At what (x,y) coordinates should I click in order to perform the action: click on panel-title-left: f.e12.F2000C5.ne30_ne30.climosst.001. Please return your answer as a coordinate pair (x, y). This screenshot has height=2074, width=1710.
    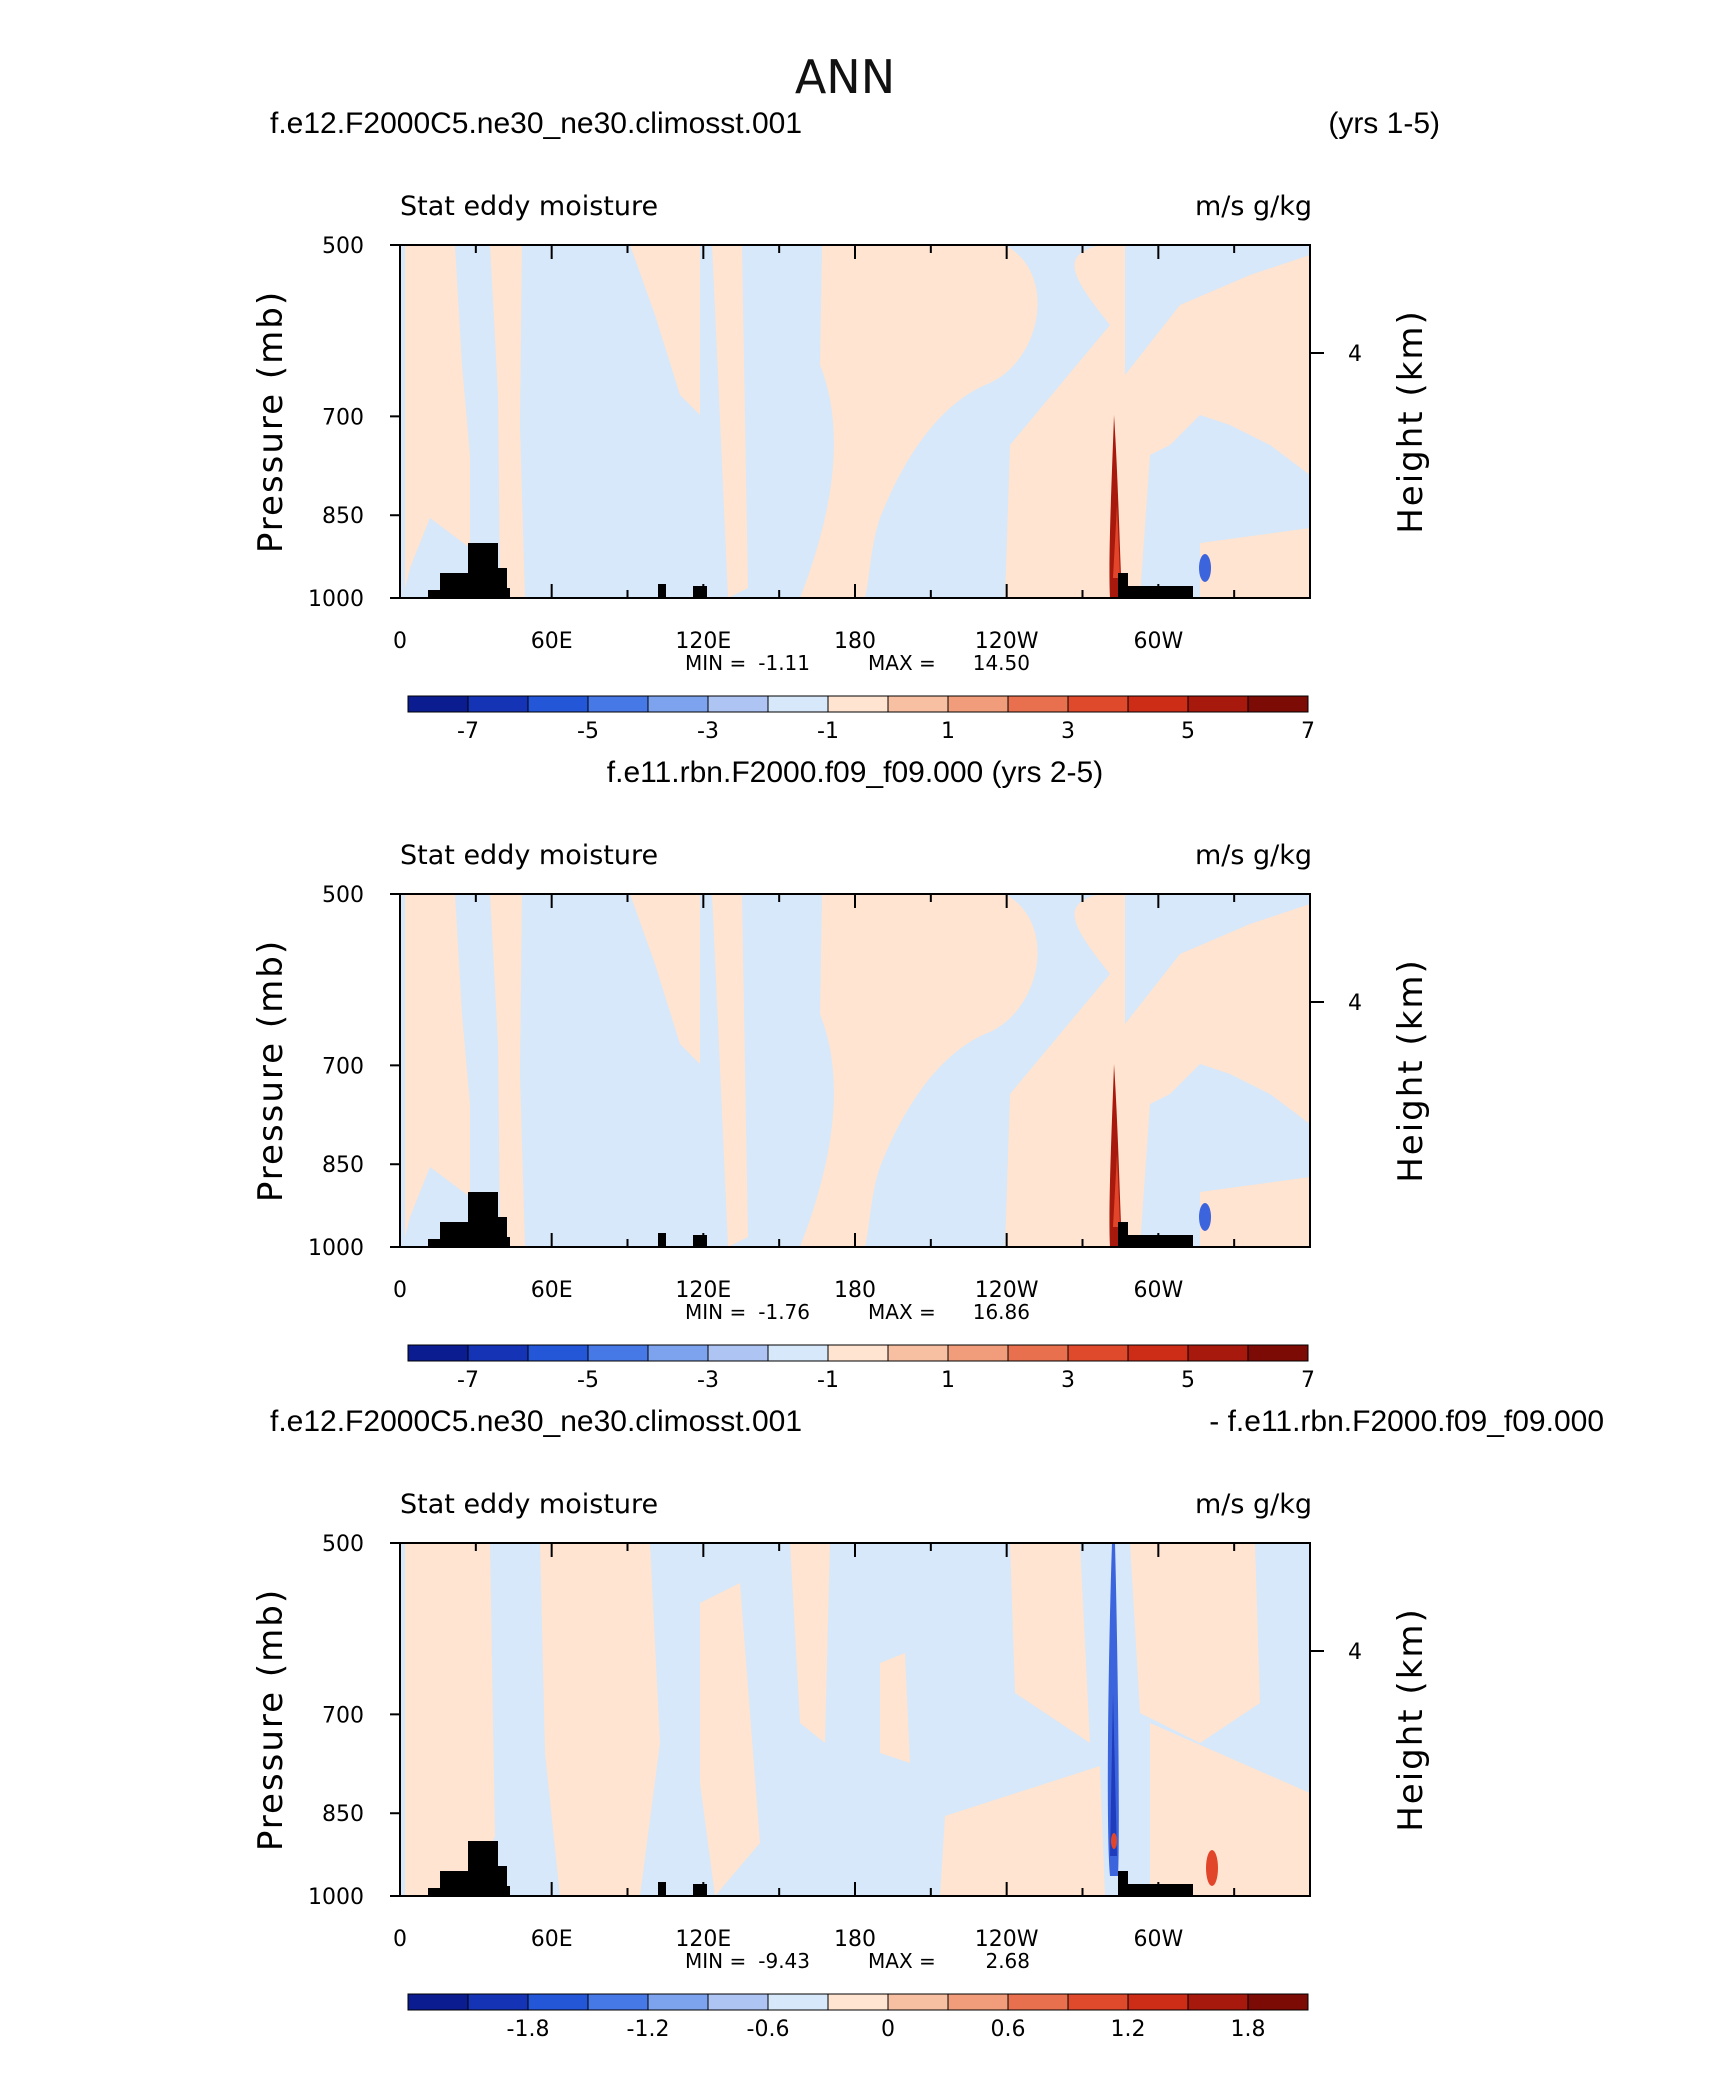
    Looking at the image, I should click on (536, 1421).